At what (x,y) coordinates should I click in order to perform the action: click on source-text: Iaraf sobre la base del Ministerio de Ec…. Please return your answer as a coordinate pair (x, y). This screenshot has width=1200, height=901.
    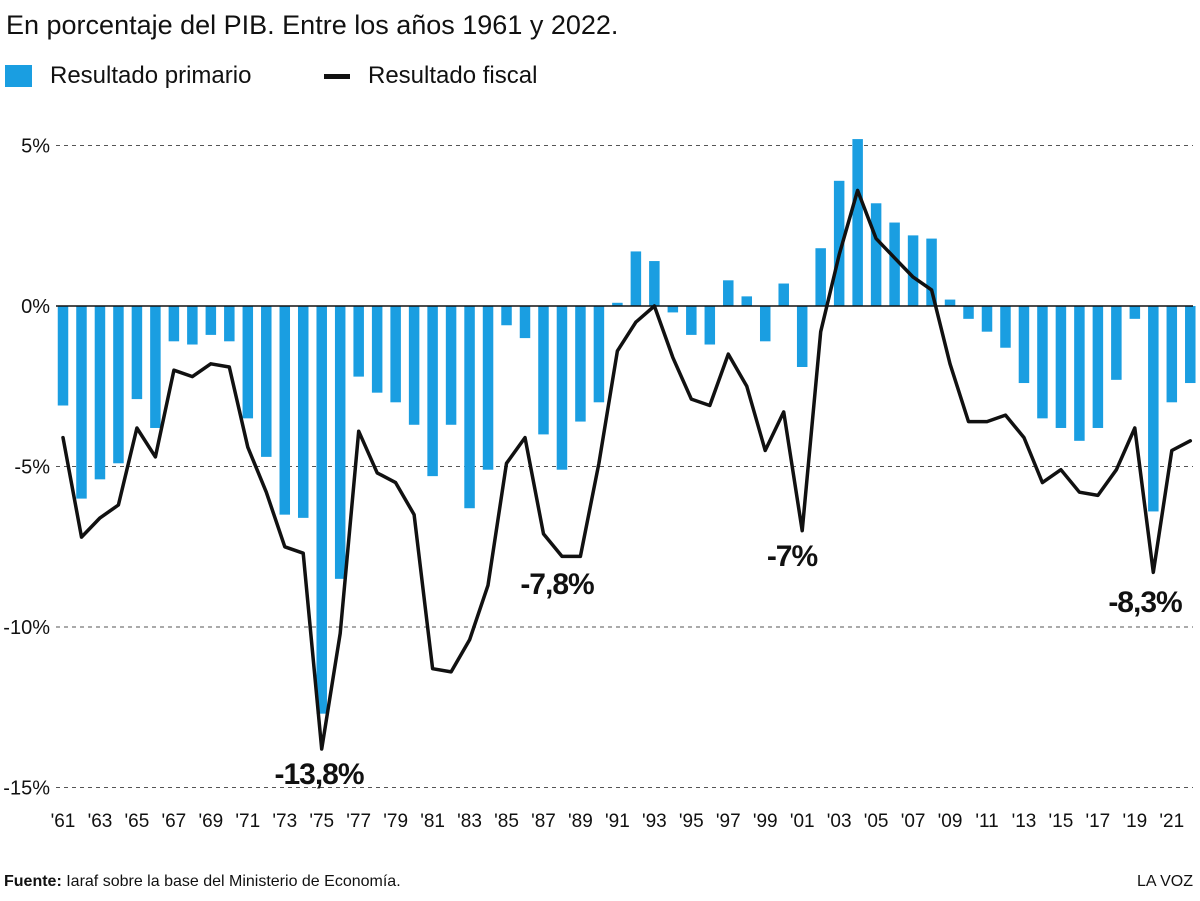
    Looking at the image, I should click on (233, 881).